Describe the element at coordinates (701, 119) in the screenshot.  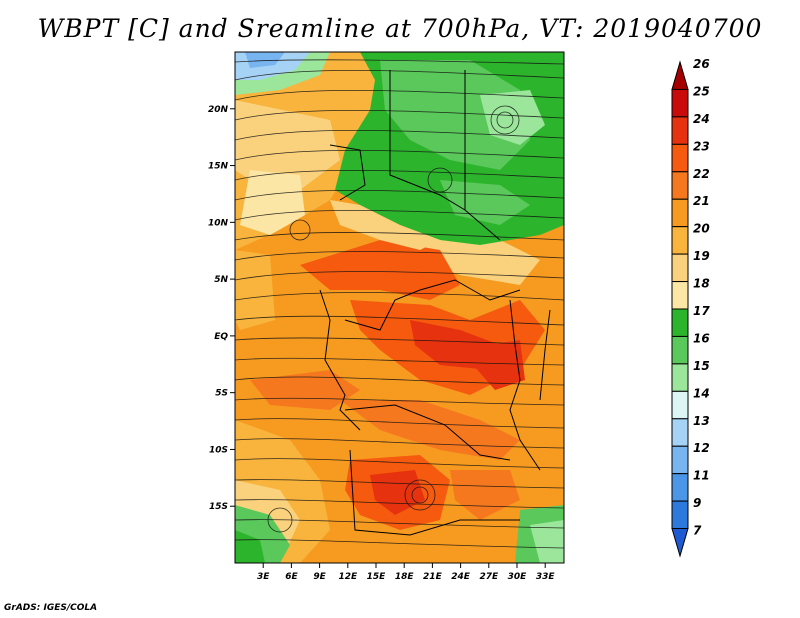
I see `colorbar-label: 24` at that location.